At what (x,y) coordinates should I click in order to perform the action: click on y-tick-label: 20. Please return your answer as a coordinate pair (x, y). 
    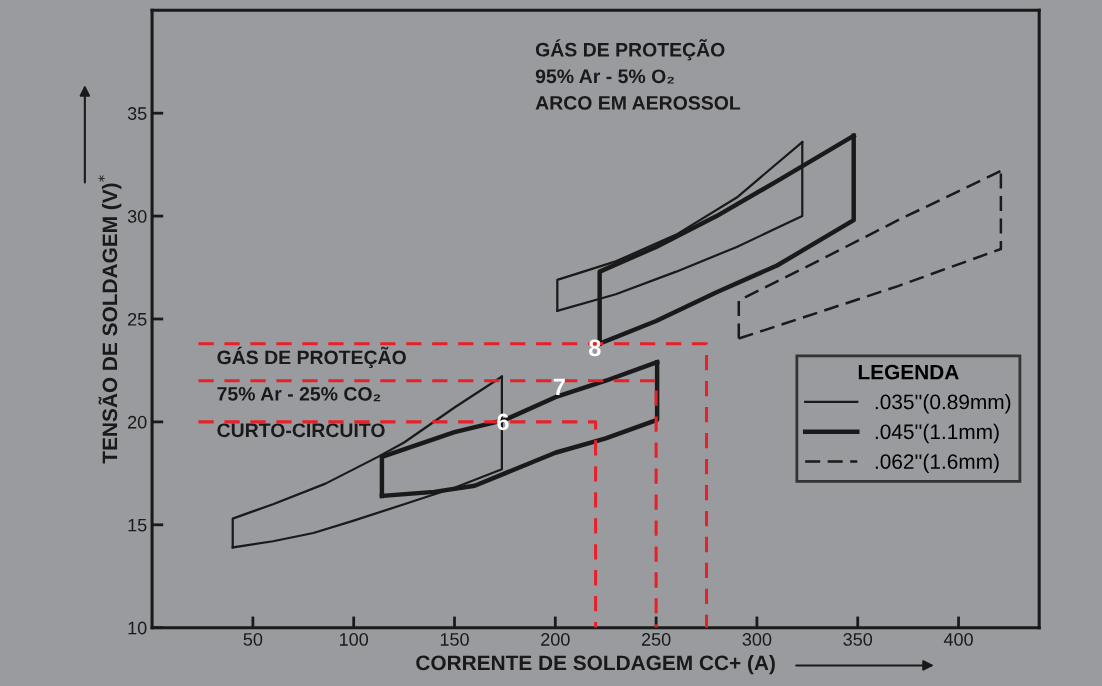
    Looking at the image, I should click on (137, 422).